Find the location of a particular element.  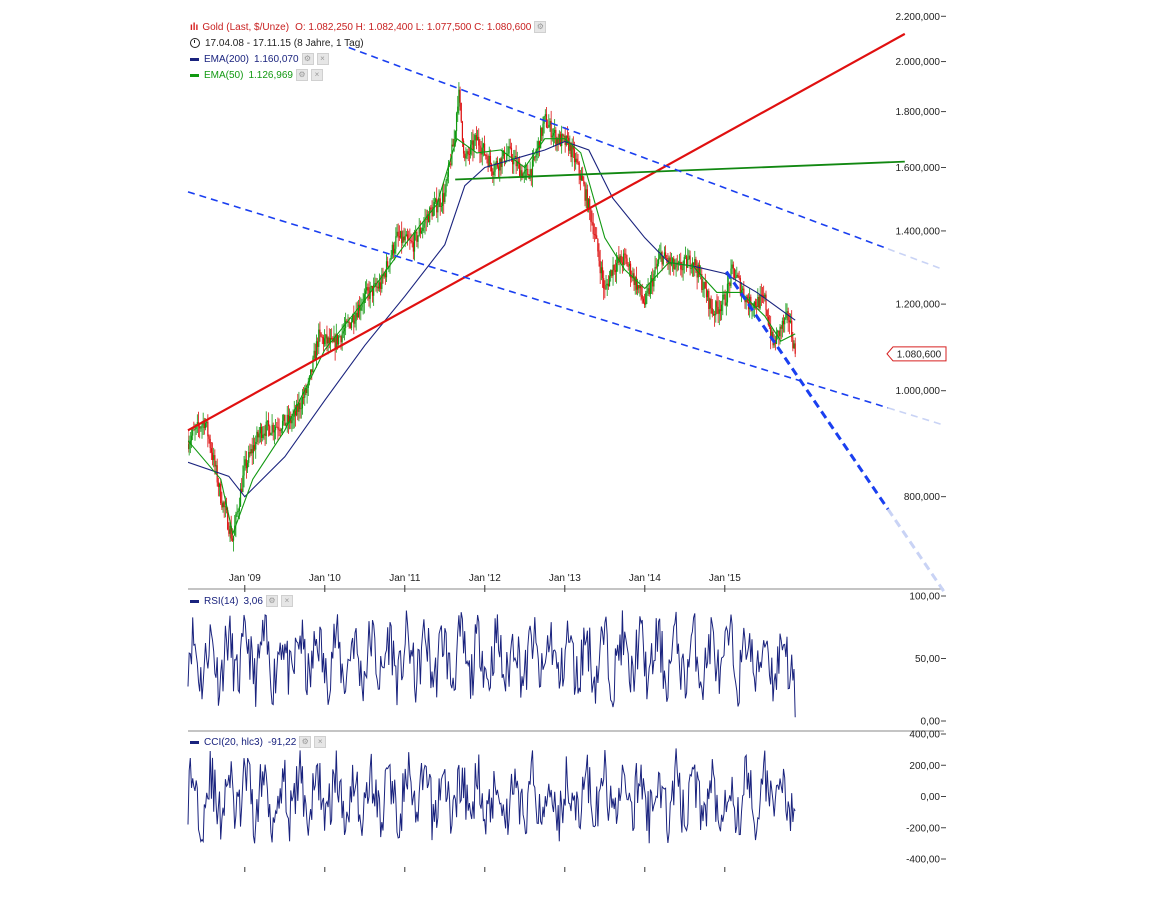

rsi-line is located at coordinates (491, 664).